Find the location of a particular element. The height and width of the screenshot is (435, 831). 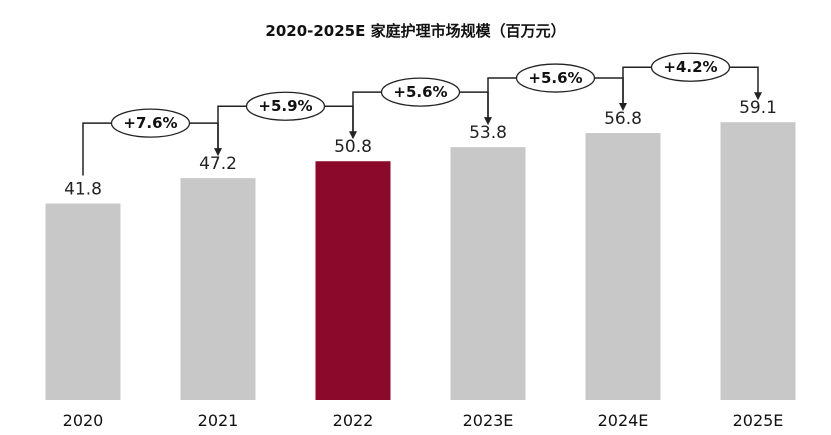

growth-bubble-2024E is located at coordinates (555, 78).